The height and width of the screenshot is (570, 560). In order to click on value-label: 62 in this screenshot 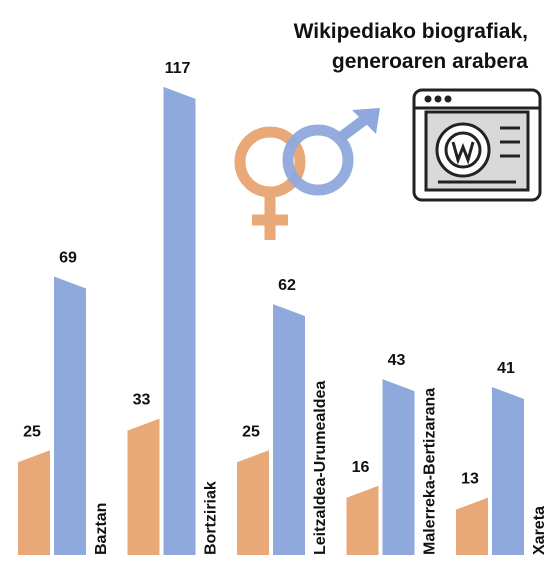, I will do `click(287, 285)`.